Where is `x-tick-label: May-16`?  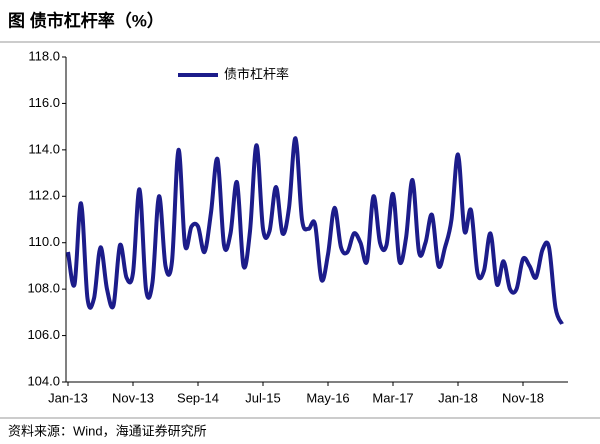 x-tick-label: May-16 is located at coordinates (327, 397).